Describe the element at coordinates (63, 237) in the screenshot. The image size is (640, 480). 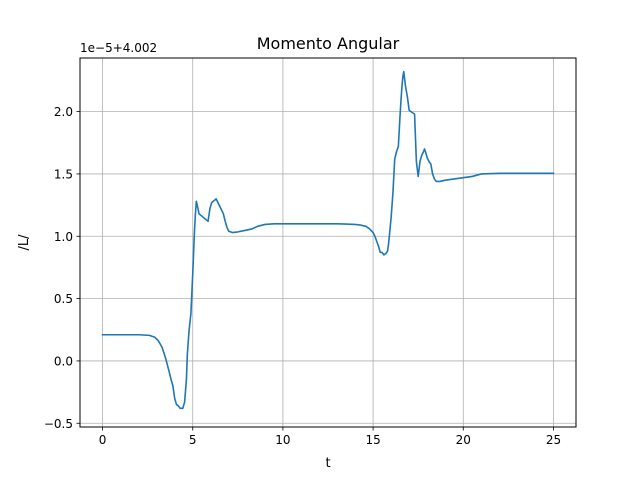
I see `y-tick-label: 1.0` at that location.